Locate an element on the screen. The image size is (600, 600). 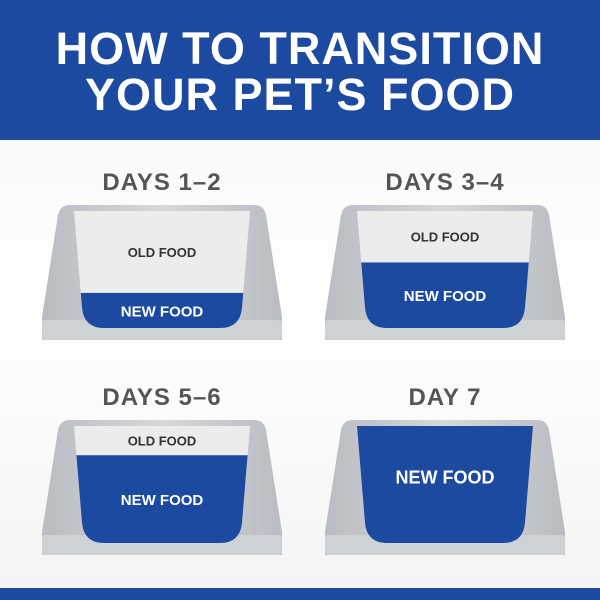
bowl: NEW FOOD is located at coordinates (445, 487).